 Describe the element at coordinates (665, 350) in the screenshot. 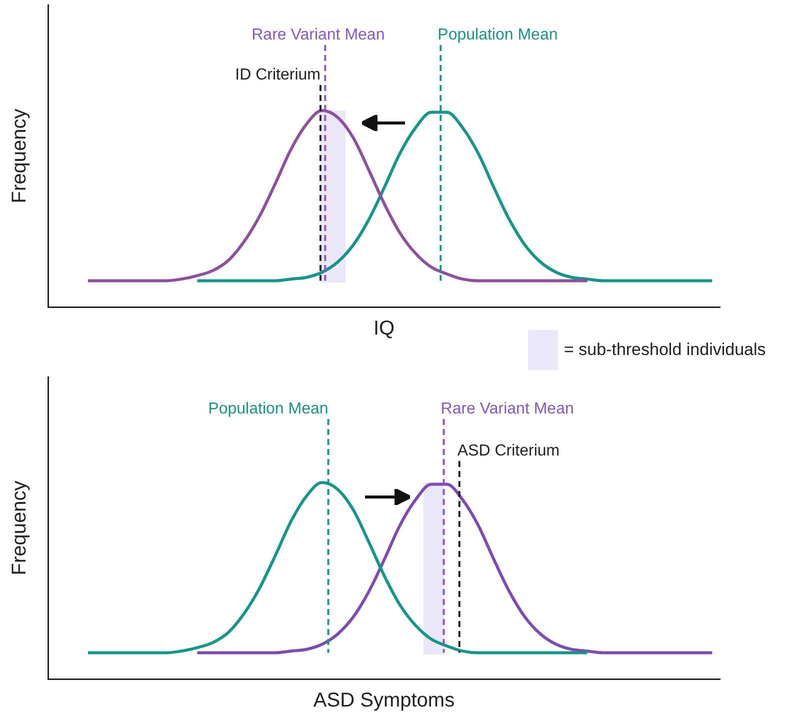

I see `text: = sub-threshold individuals` at that location.